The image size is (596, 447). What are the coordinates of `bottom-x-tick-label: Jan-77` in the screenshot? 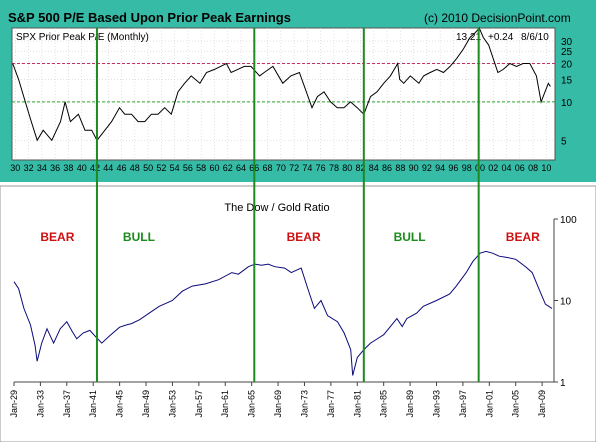 It's located at (331, 404).